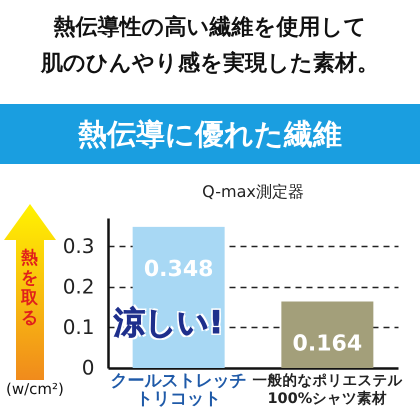 The width and height of the screenshot is (420, 420). What do you see at coordinates (78, 326) in the screenshot?
I see `y-tick-label: 0.1` at bounding box center [78, 326].